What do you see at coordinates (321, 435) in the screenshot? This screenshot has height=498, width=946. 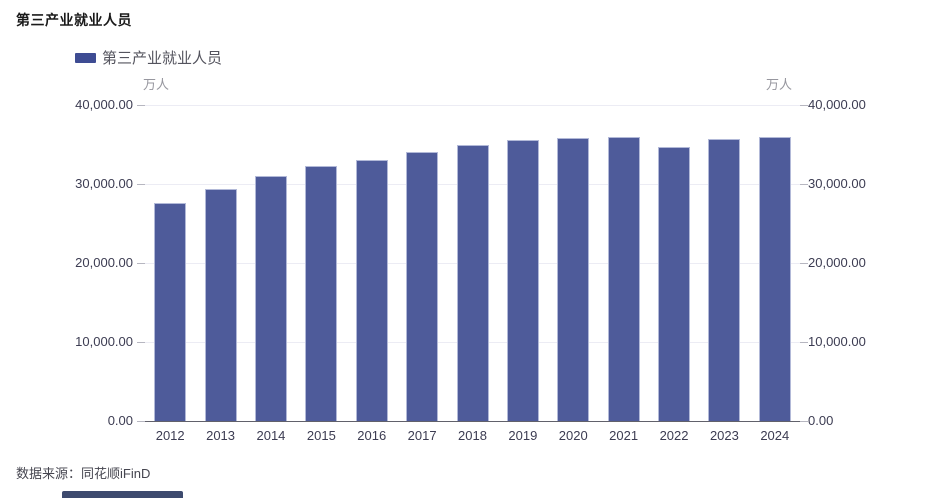 I see `x-axis-label-2015: 2015` at bounding box center [321, 435].